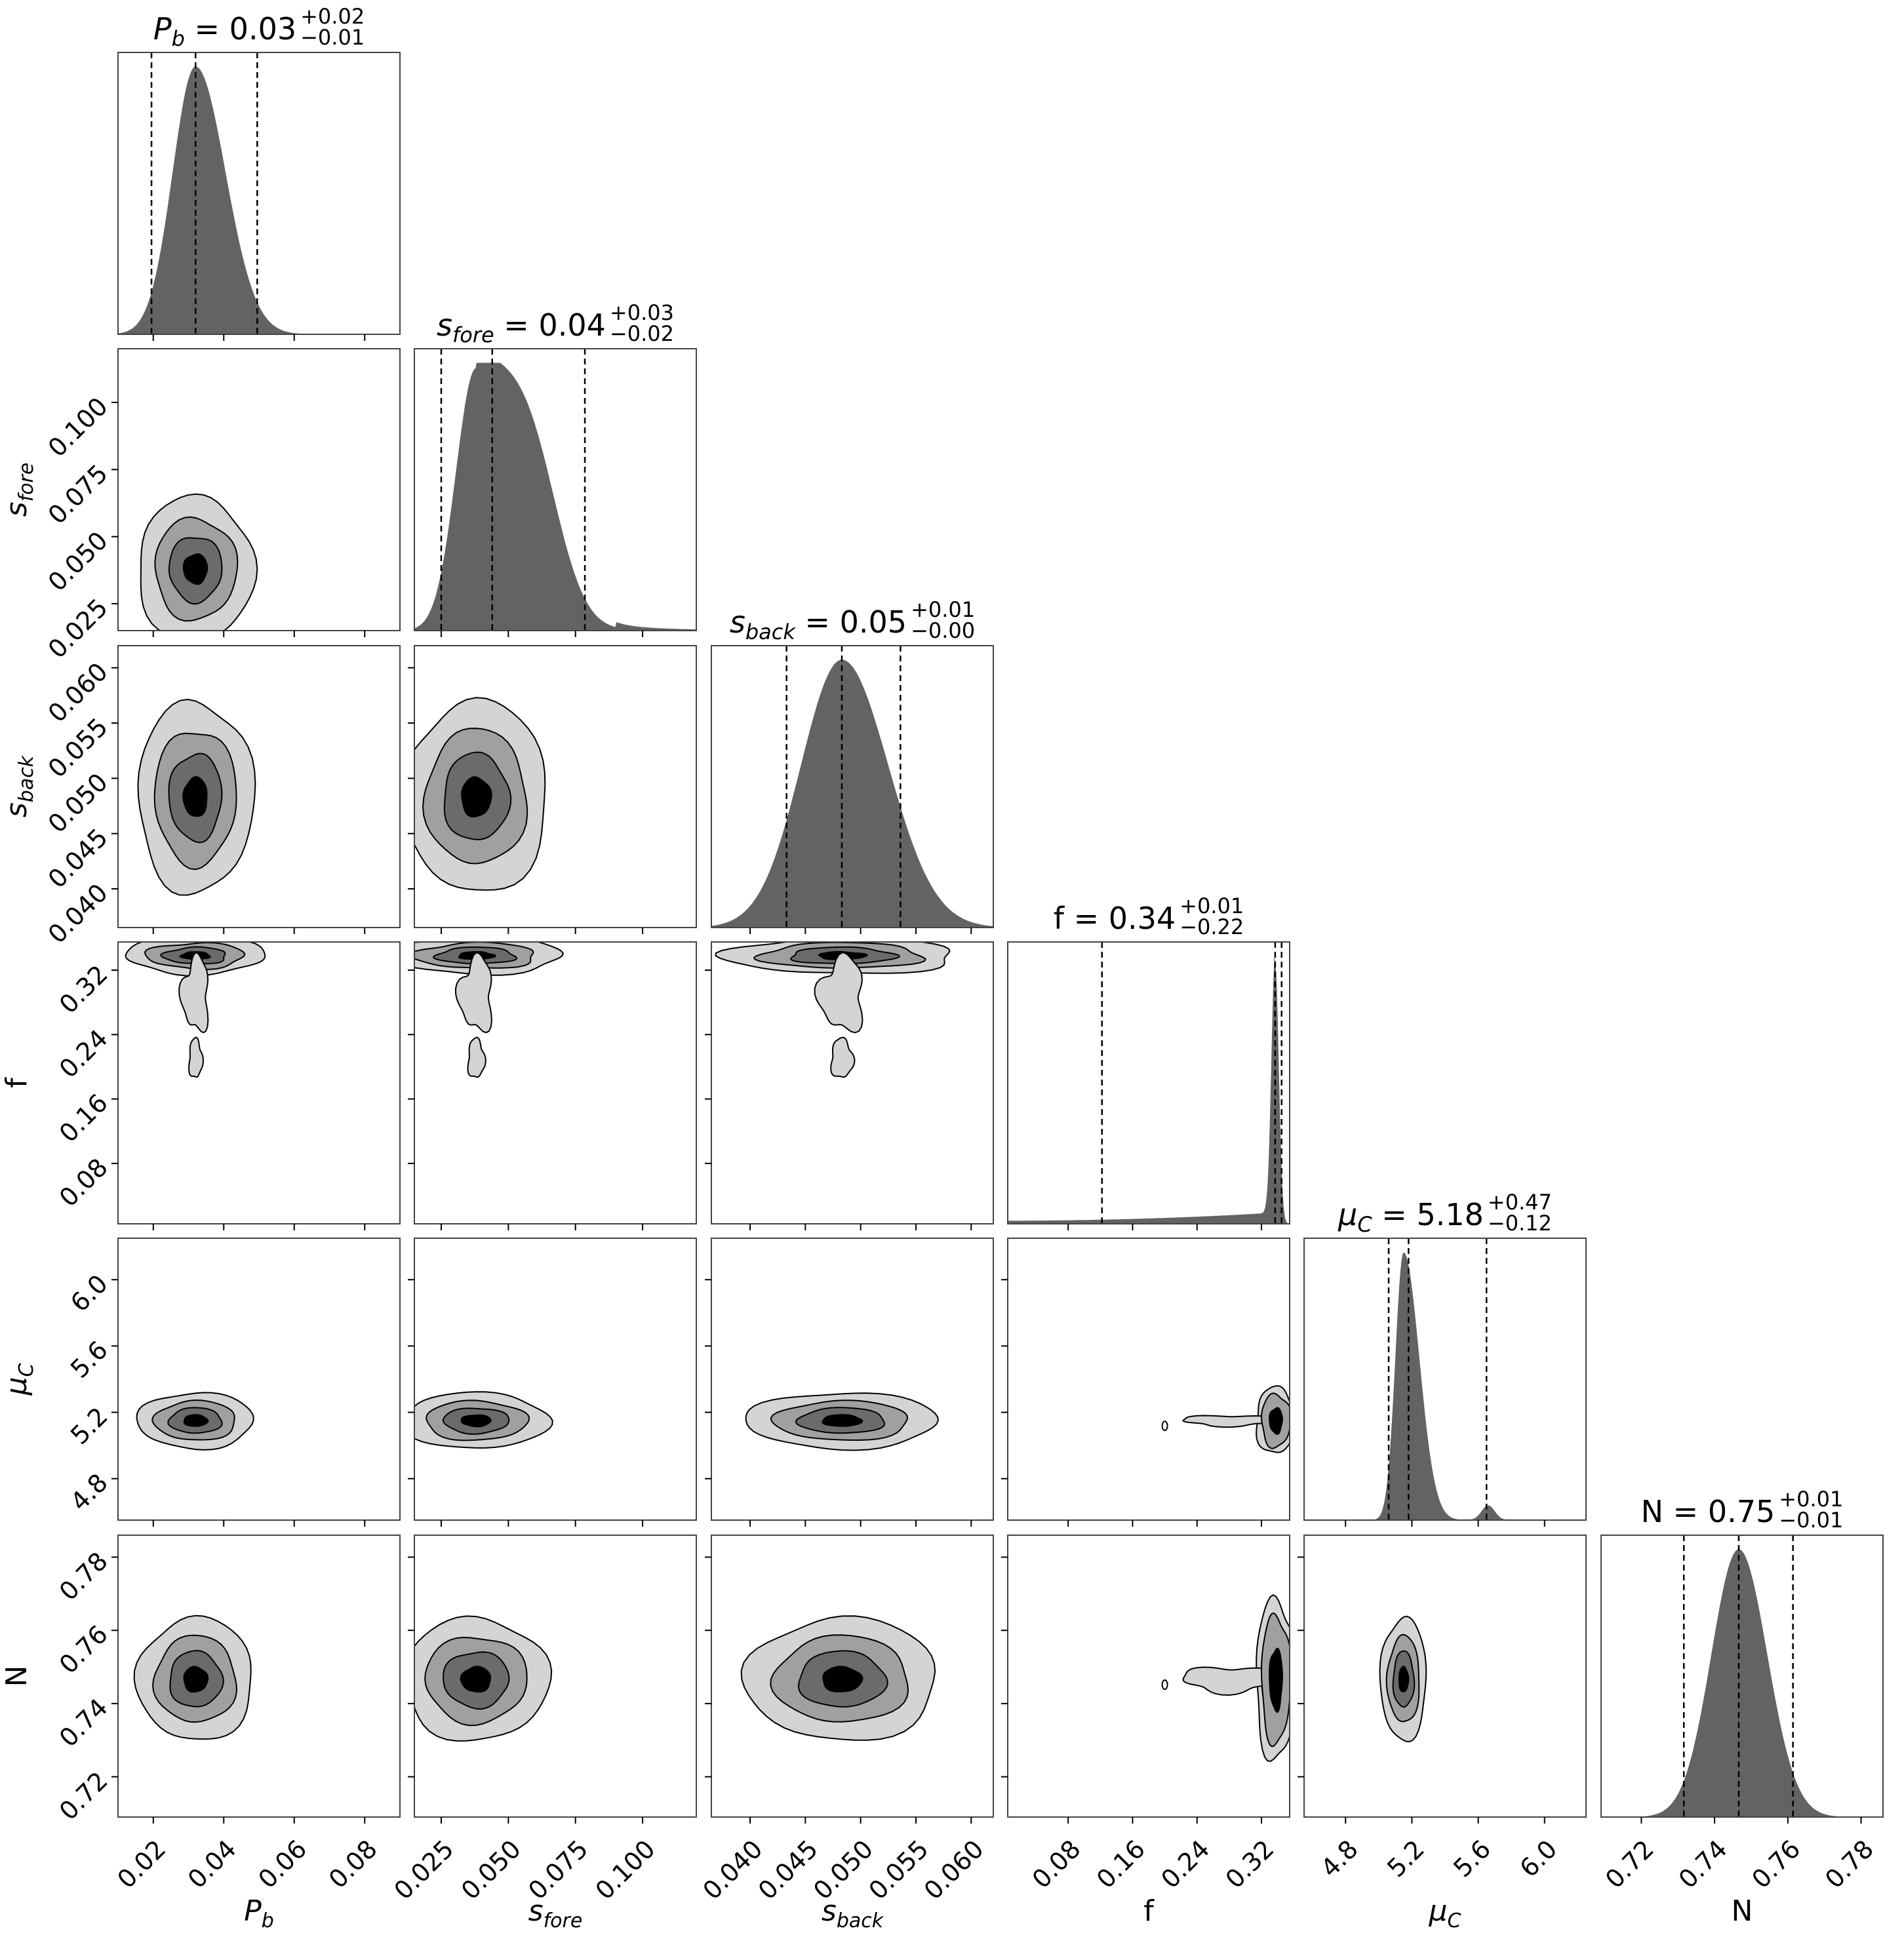 Image resolution: width=1904 pixels, height=1937 pixels. I want to click on contour-panel-sfore-sback, so click(555, 786).